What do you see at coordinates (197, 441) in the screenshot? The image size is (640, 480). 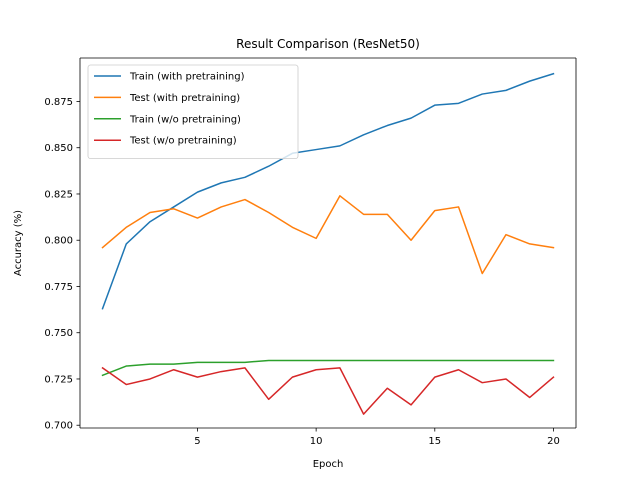 I see `x-tick-label: 5` at bounding box center [197, 441].